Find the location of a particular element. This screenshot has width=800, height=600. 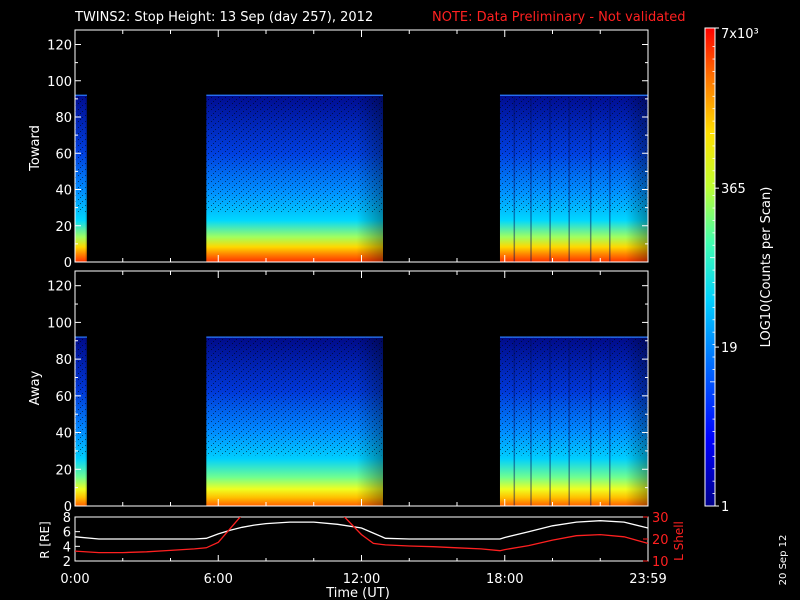

orbit-lshell-line is located at coordinates (361, 535).